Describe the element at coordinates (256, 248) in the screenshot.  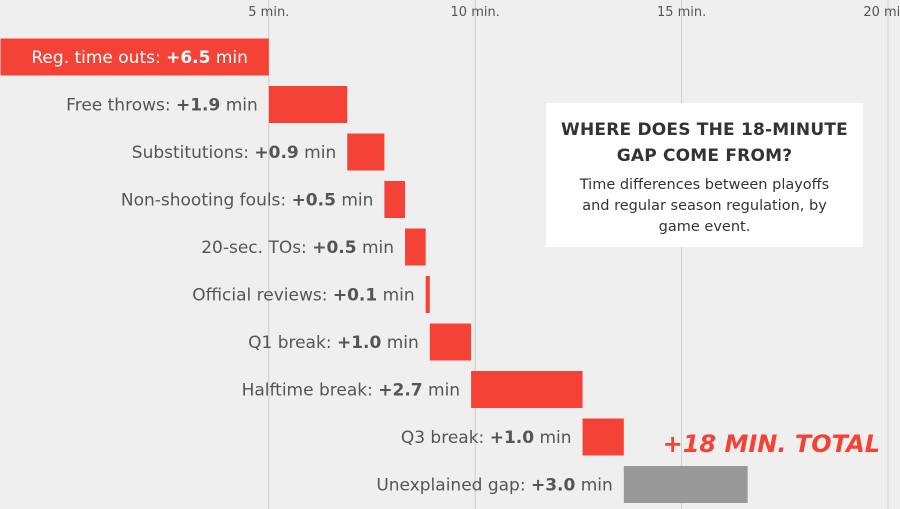
I see `bar-category-label: 20-sec. TOs:` at that location.